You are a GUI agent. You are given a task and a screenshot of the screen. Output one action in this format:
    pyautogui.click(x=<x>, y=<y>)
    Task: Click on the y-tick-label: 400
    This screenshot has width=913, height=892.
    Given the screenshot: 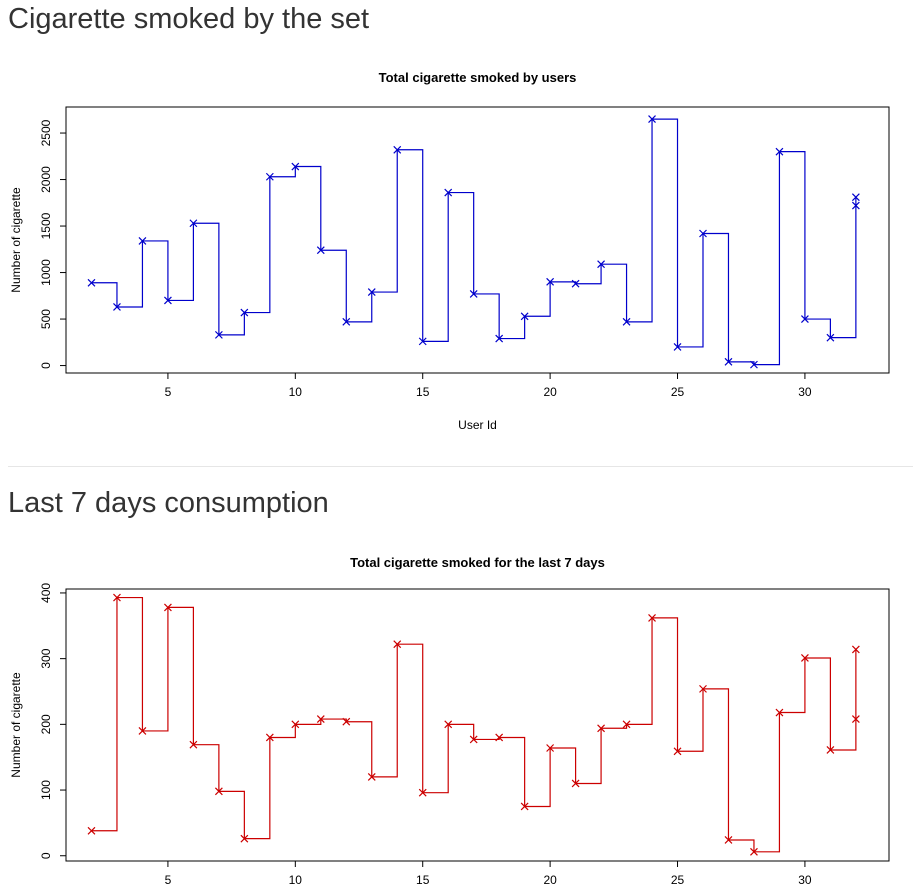 What is the action you would take?
    pyautogui.click(x=46, y=593)
    